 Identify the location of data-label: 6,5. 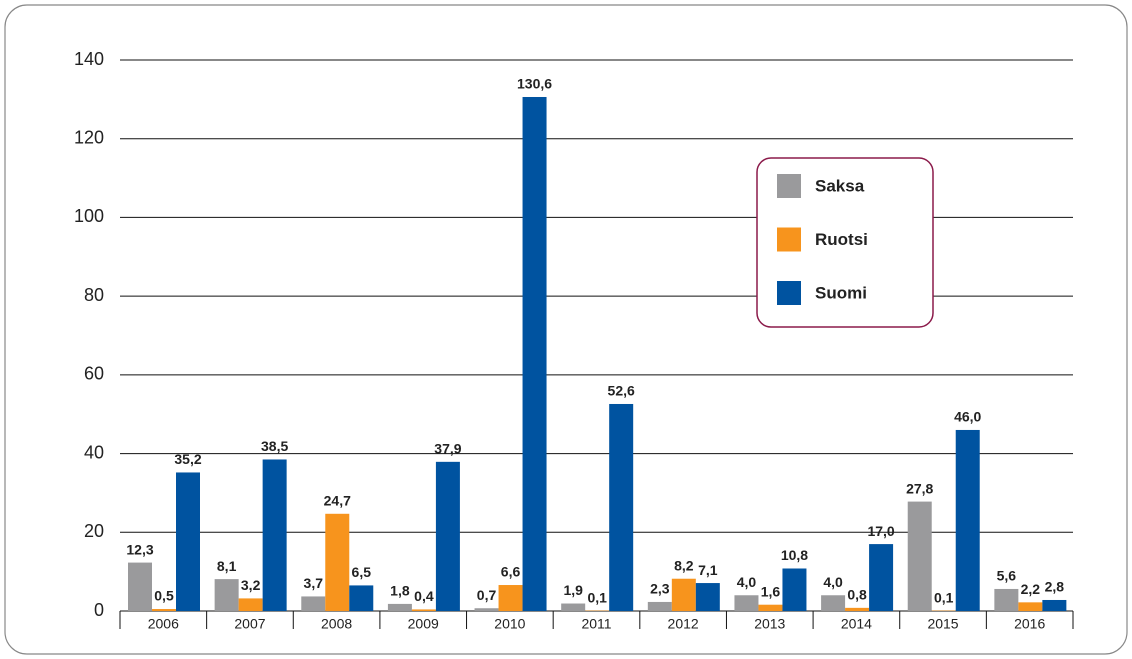
(362, 572).